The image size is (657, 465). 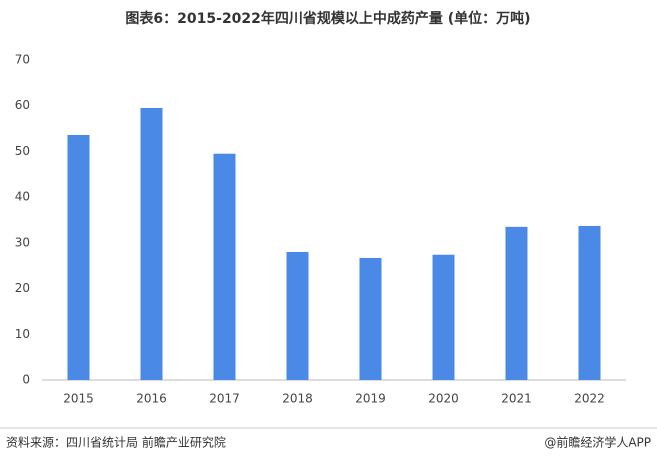 What do you see at coordinates (116, 442) in the screenshot?
I see `source: 资料来源：四川省统计局 前瞻产业研究院` at bounding box center [116, 442].